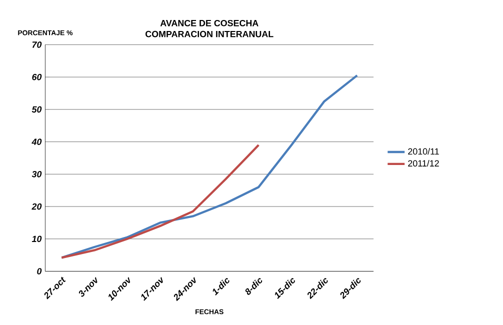 This screenshot has height=325, width=503. Describe the element at coordinates (423, 151) in the screenshot. I see `legend-label: 2010/11` at that location.